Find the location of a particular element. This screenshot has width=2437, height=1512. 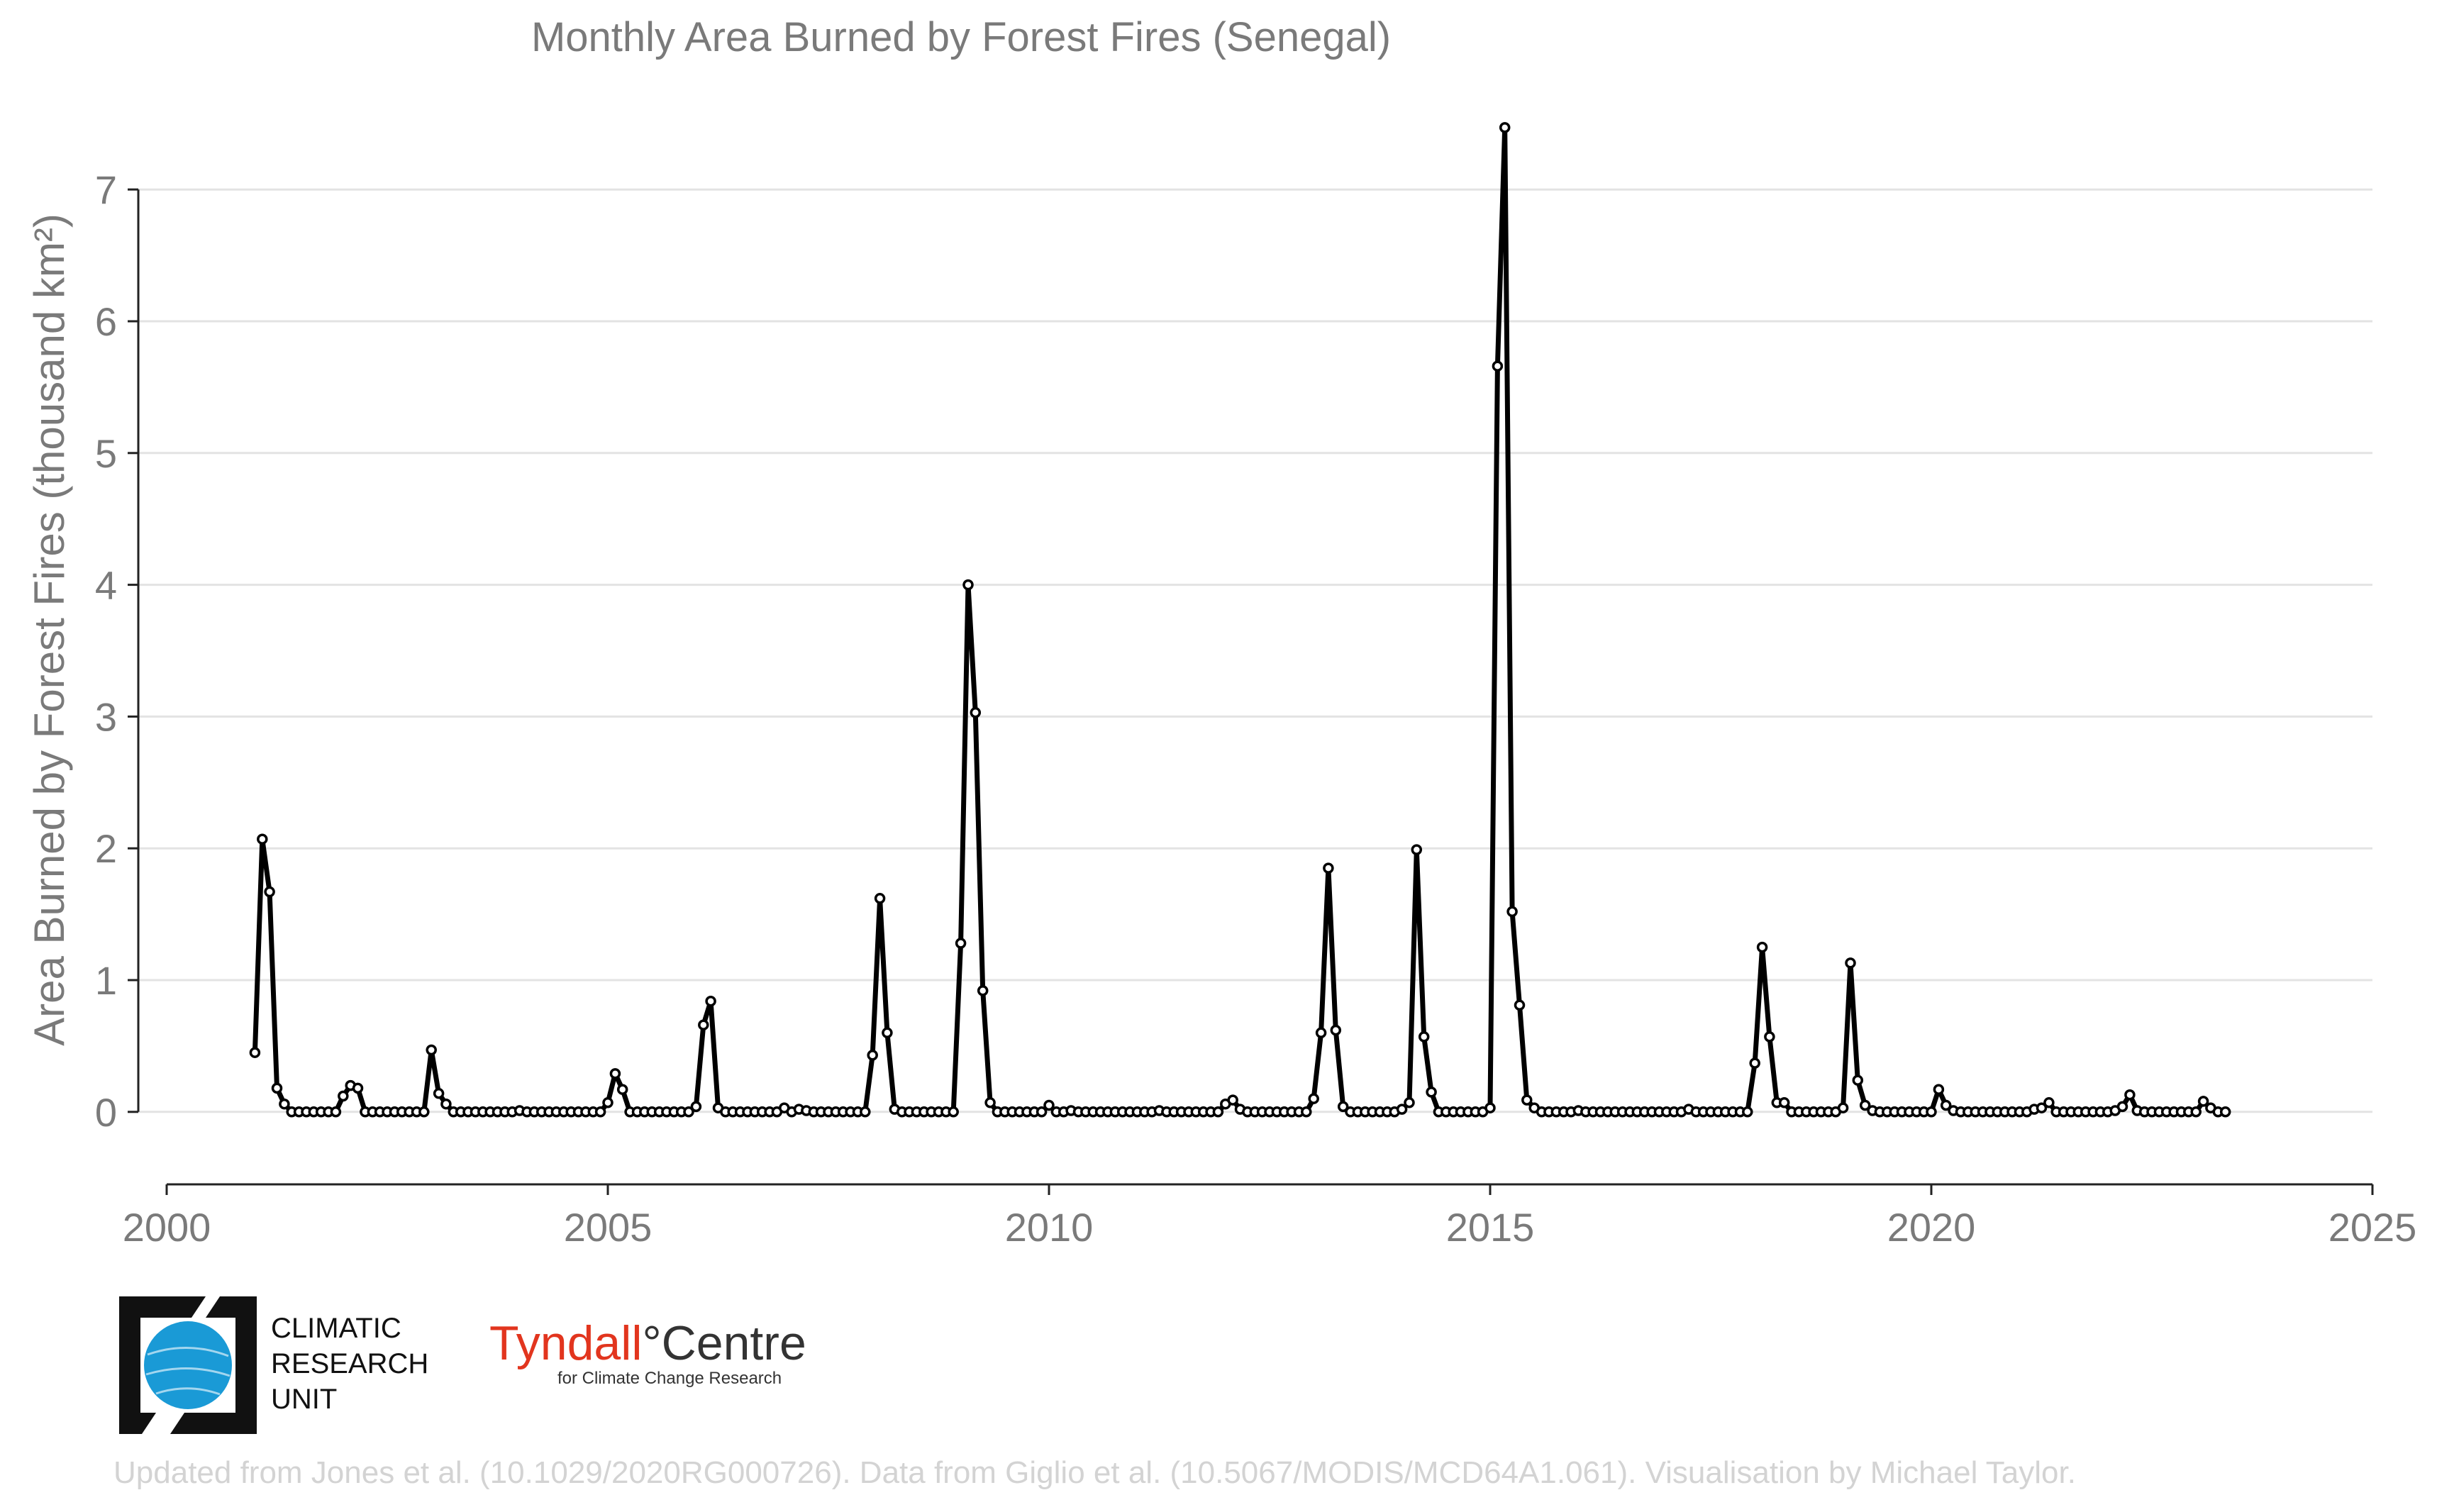

cru-line-2: RESEARCH is located at coordinates (350, 1363).